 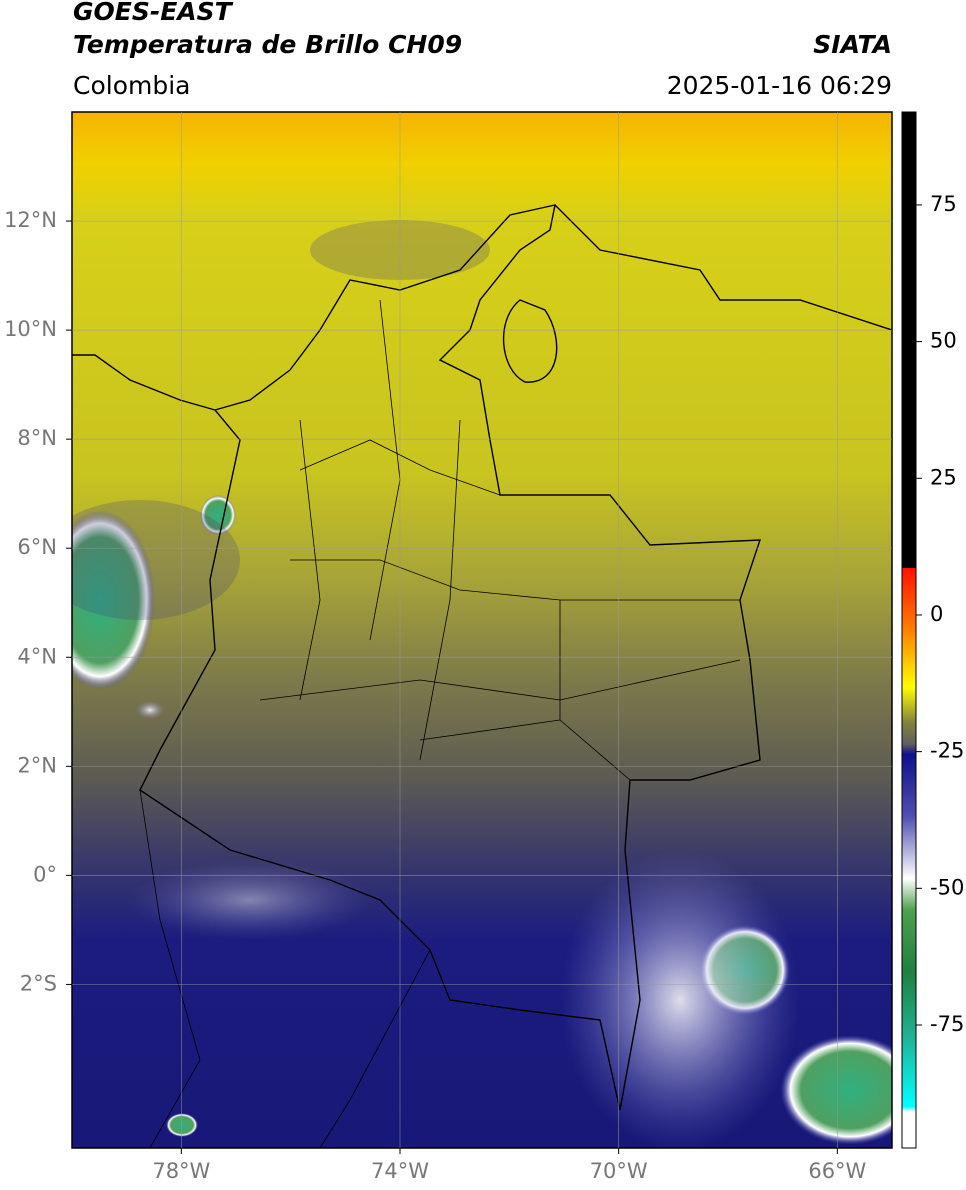 What do you see at coordinates (45, 874) in the screenshot?
I see `y-tick-label: 0°` at bounding box center [45, 874].